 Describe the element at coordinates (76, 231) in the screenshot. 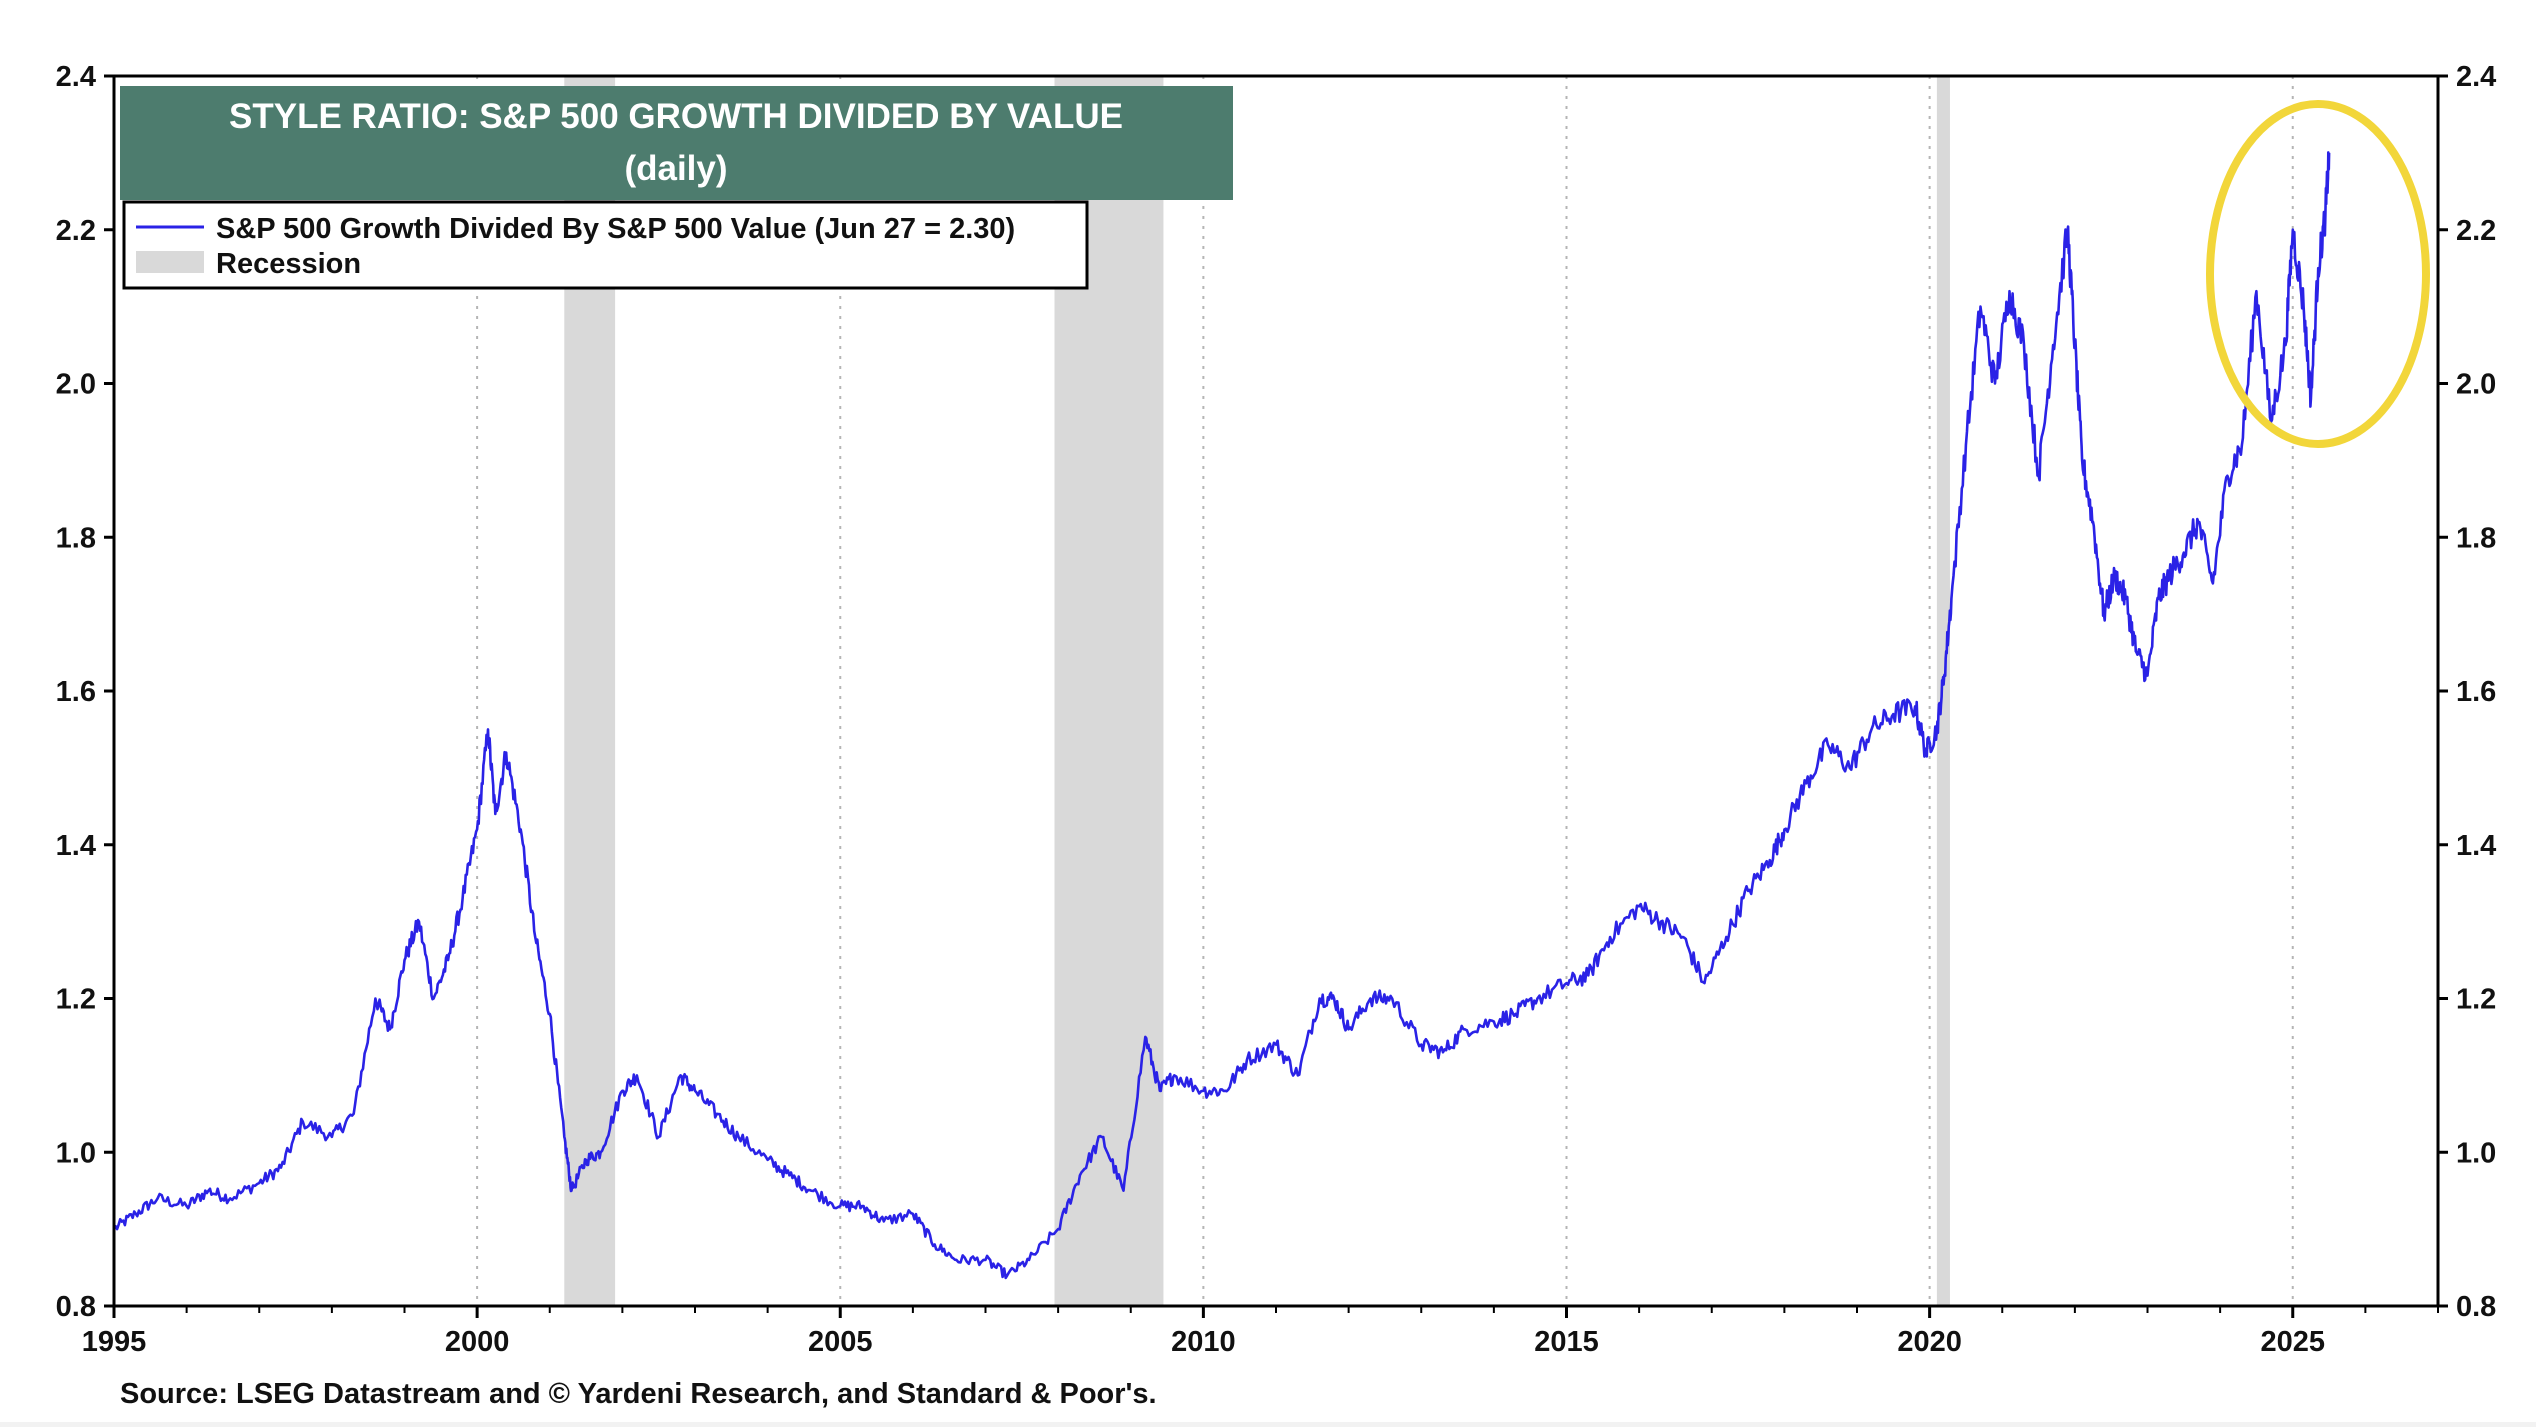

I see `y-tick-label-left-2.2: 2.2` at that location.